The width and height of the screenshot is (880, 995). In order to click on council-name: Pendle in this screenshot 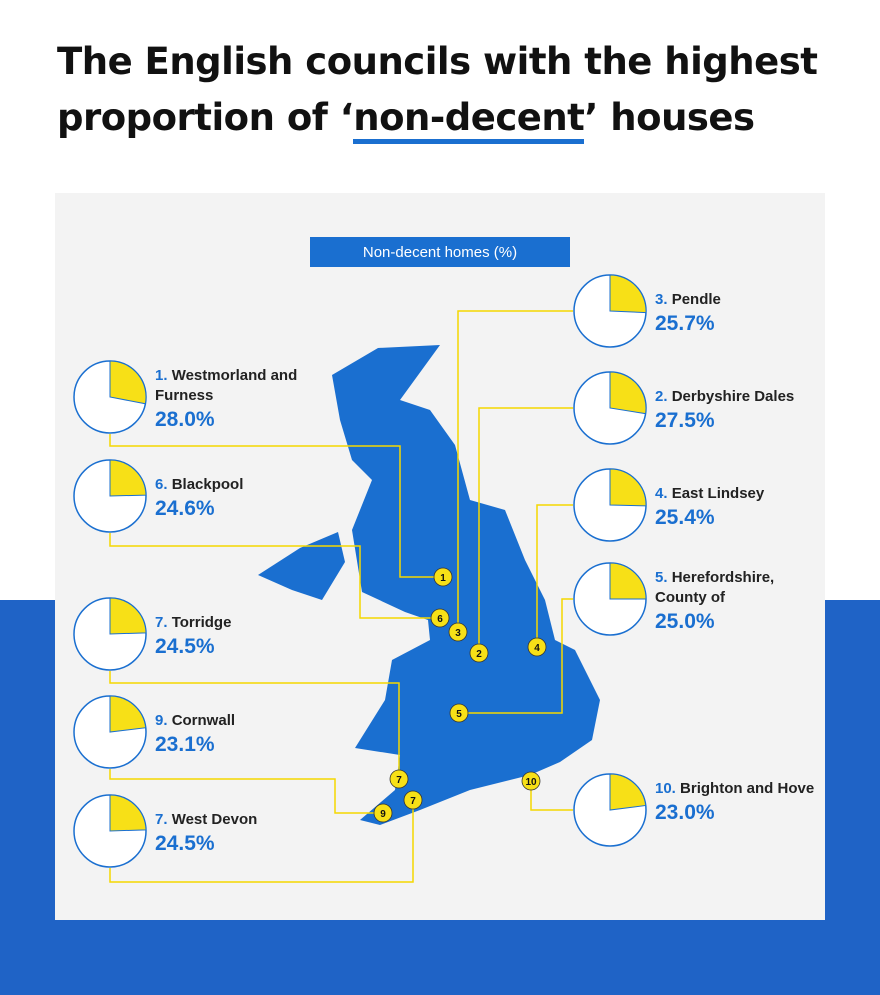, I will do `click(696, 299)`.